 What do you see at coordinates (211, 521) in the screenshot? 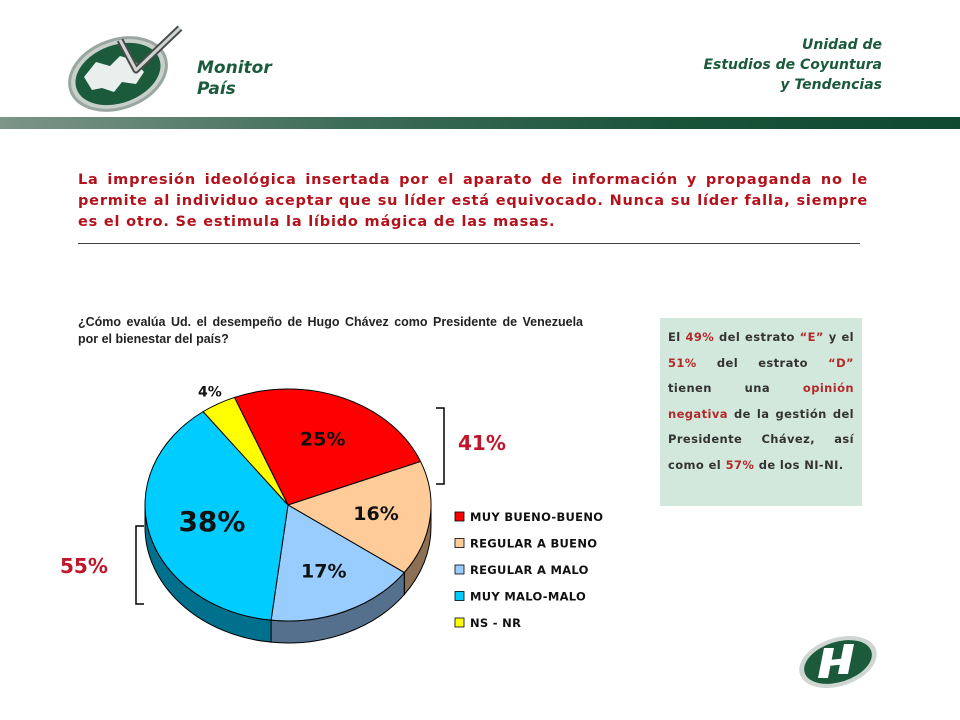
I see `pie-label-muy-malo-malo: 38%` at bounding box center [211, 521].